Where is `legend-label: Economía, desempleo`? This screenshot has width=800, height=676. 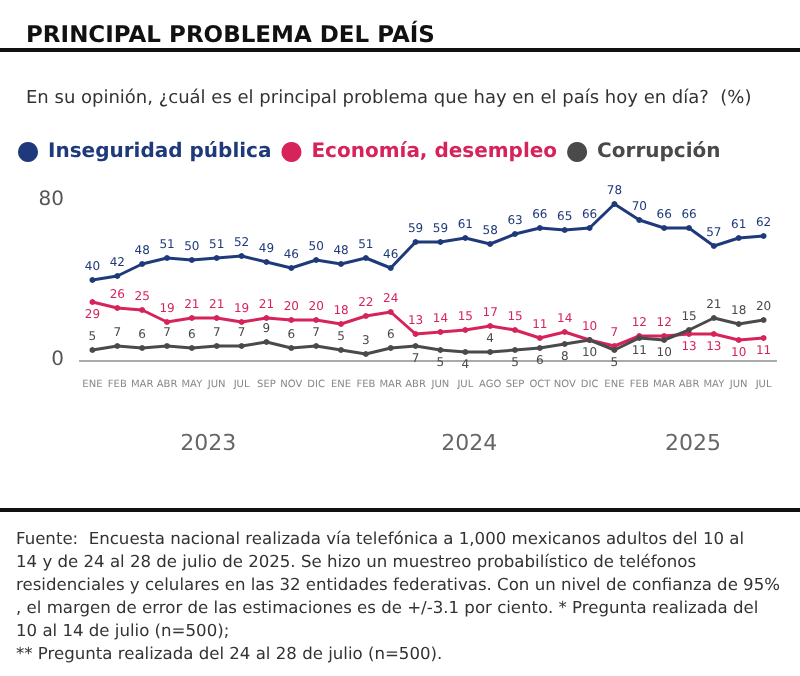
legend-label: Economía, desempleo is located at coordinates (434, 152).